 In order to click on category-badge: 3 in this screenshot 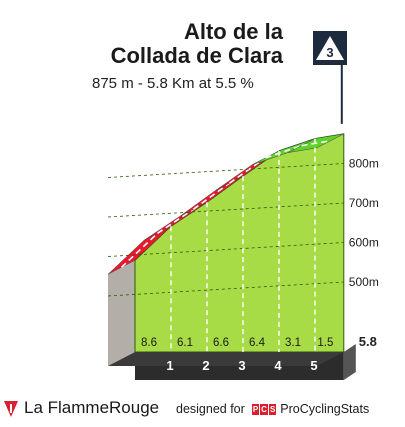, I will do `click(330, 48)`.